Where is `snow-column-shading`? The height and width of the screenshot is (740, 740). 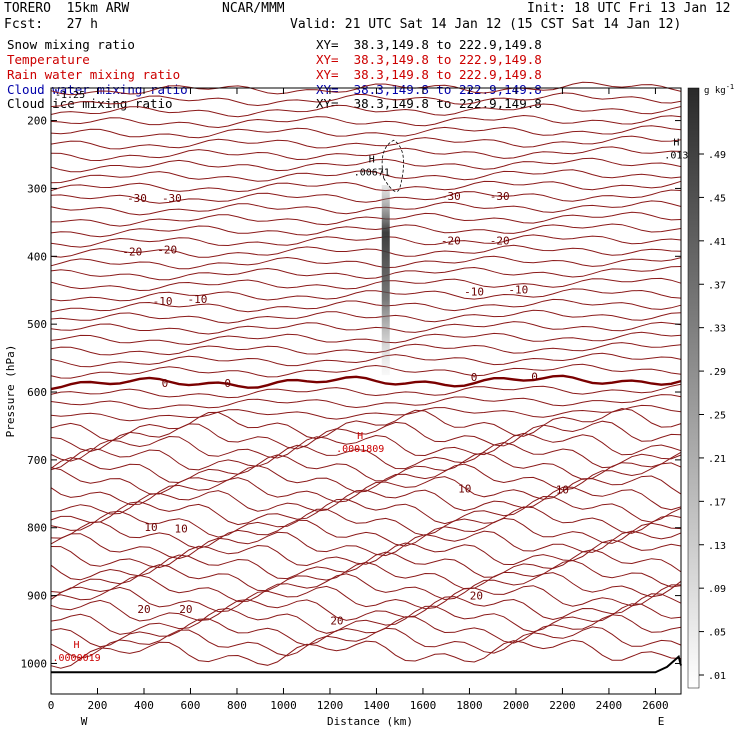
snow-column-shading is located at coordinates (385, 280).